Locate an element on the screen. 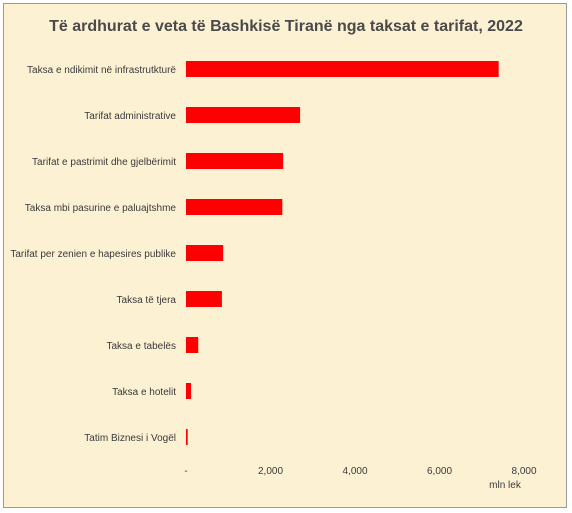 Image resolution: width=572 pixels, height=513 pixels. category-label-5: Taksa të tjera is located at coordinates (147, 300).